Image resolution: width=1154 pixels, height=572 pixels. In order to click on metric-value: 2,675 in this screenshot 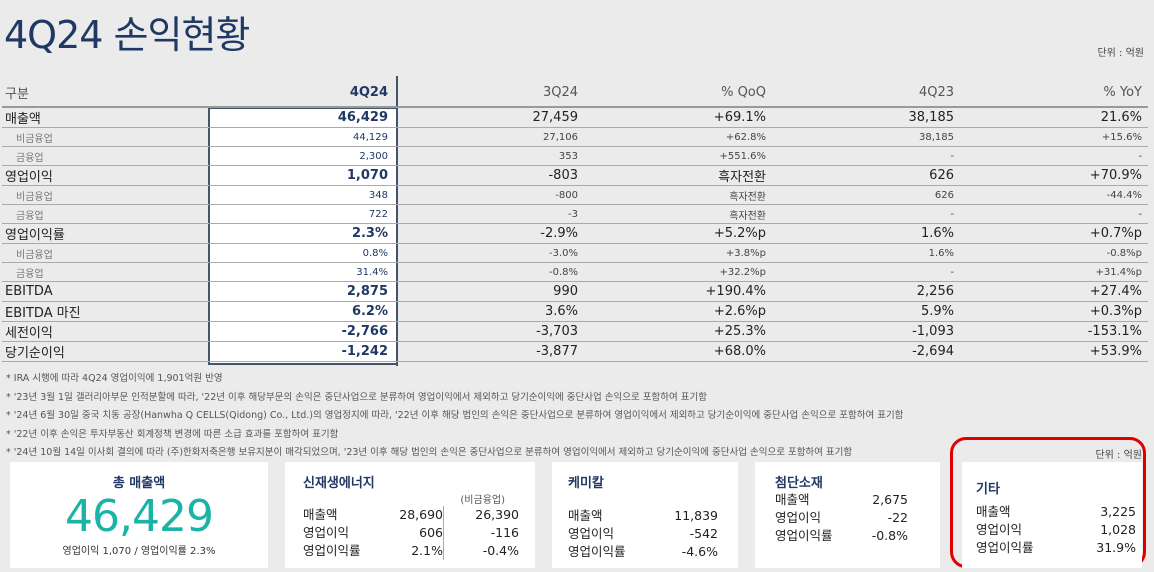, I will do `click(890, 499)`.